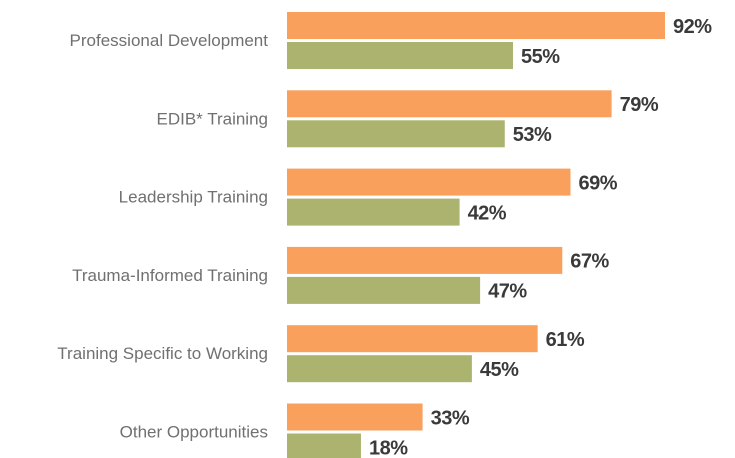  I want to click on value-label: 92%, so click(692, 27).